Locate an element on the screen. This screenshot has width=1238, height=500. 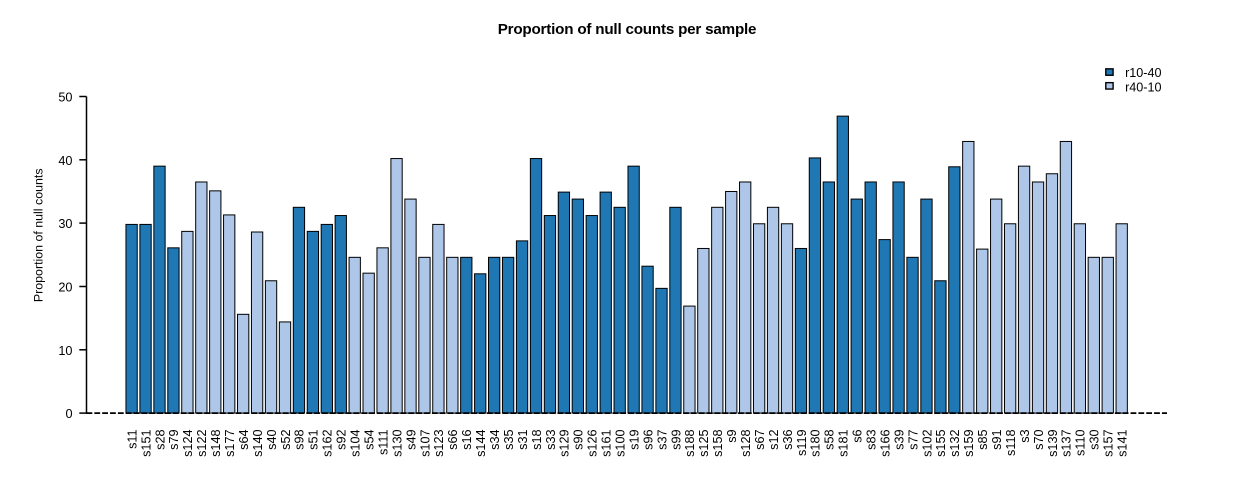
svg-text: 10 is located at coordinates (65, 351).